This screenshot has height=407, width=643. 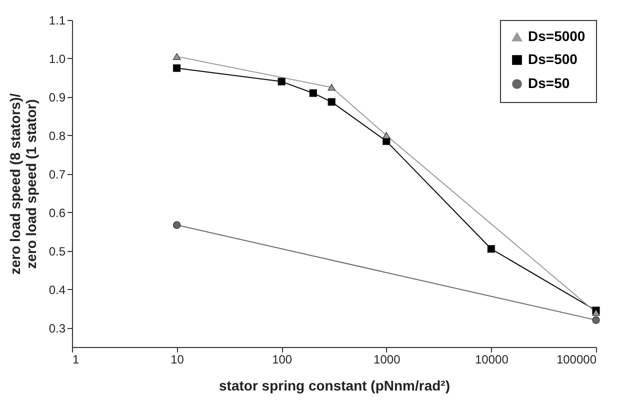 What do you see at coordinates (76, 359) in the screenshot?
I see `x-tick-label: 1` at bounding box center [76, 359].